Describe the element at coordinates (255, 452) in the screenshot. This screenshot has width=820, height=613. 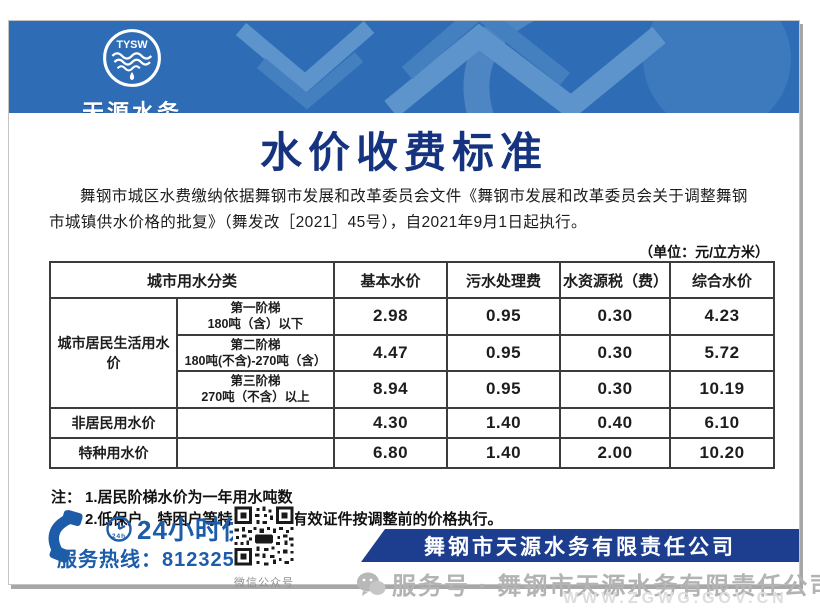
I see `special-tier-cell` at that location.